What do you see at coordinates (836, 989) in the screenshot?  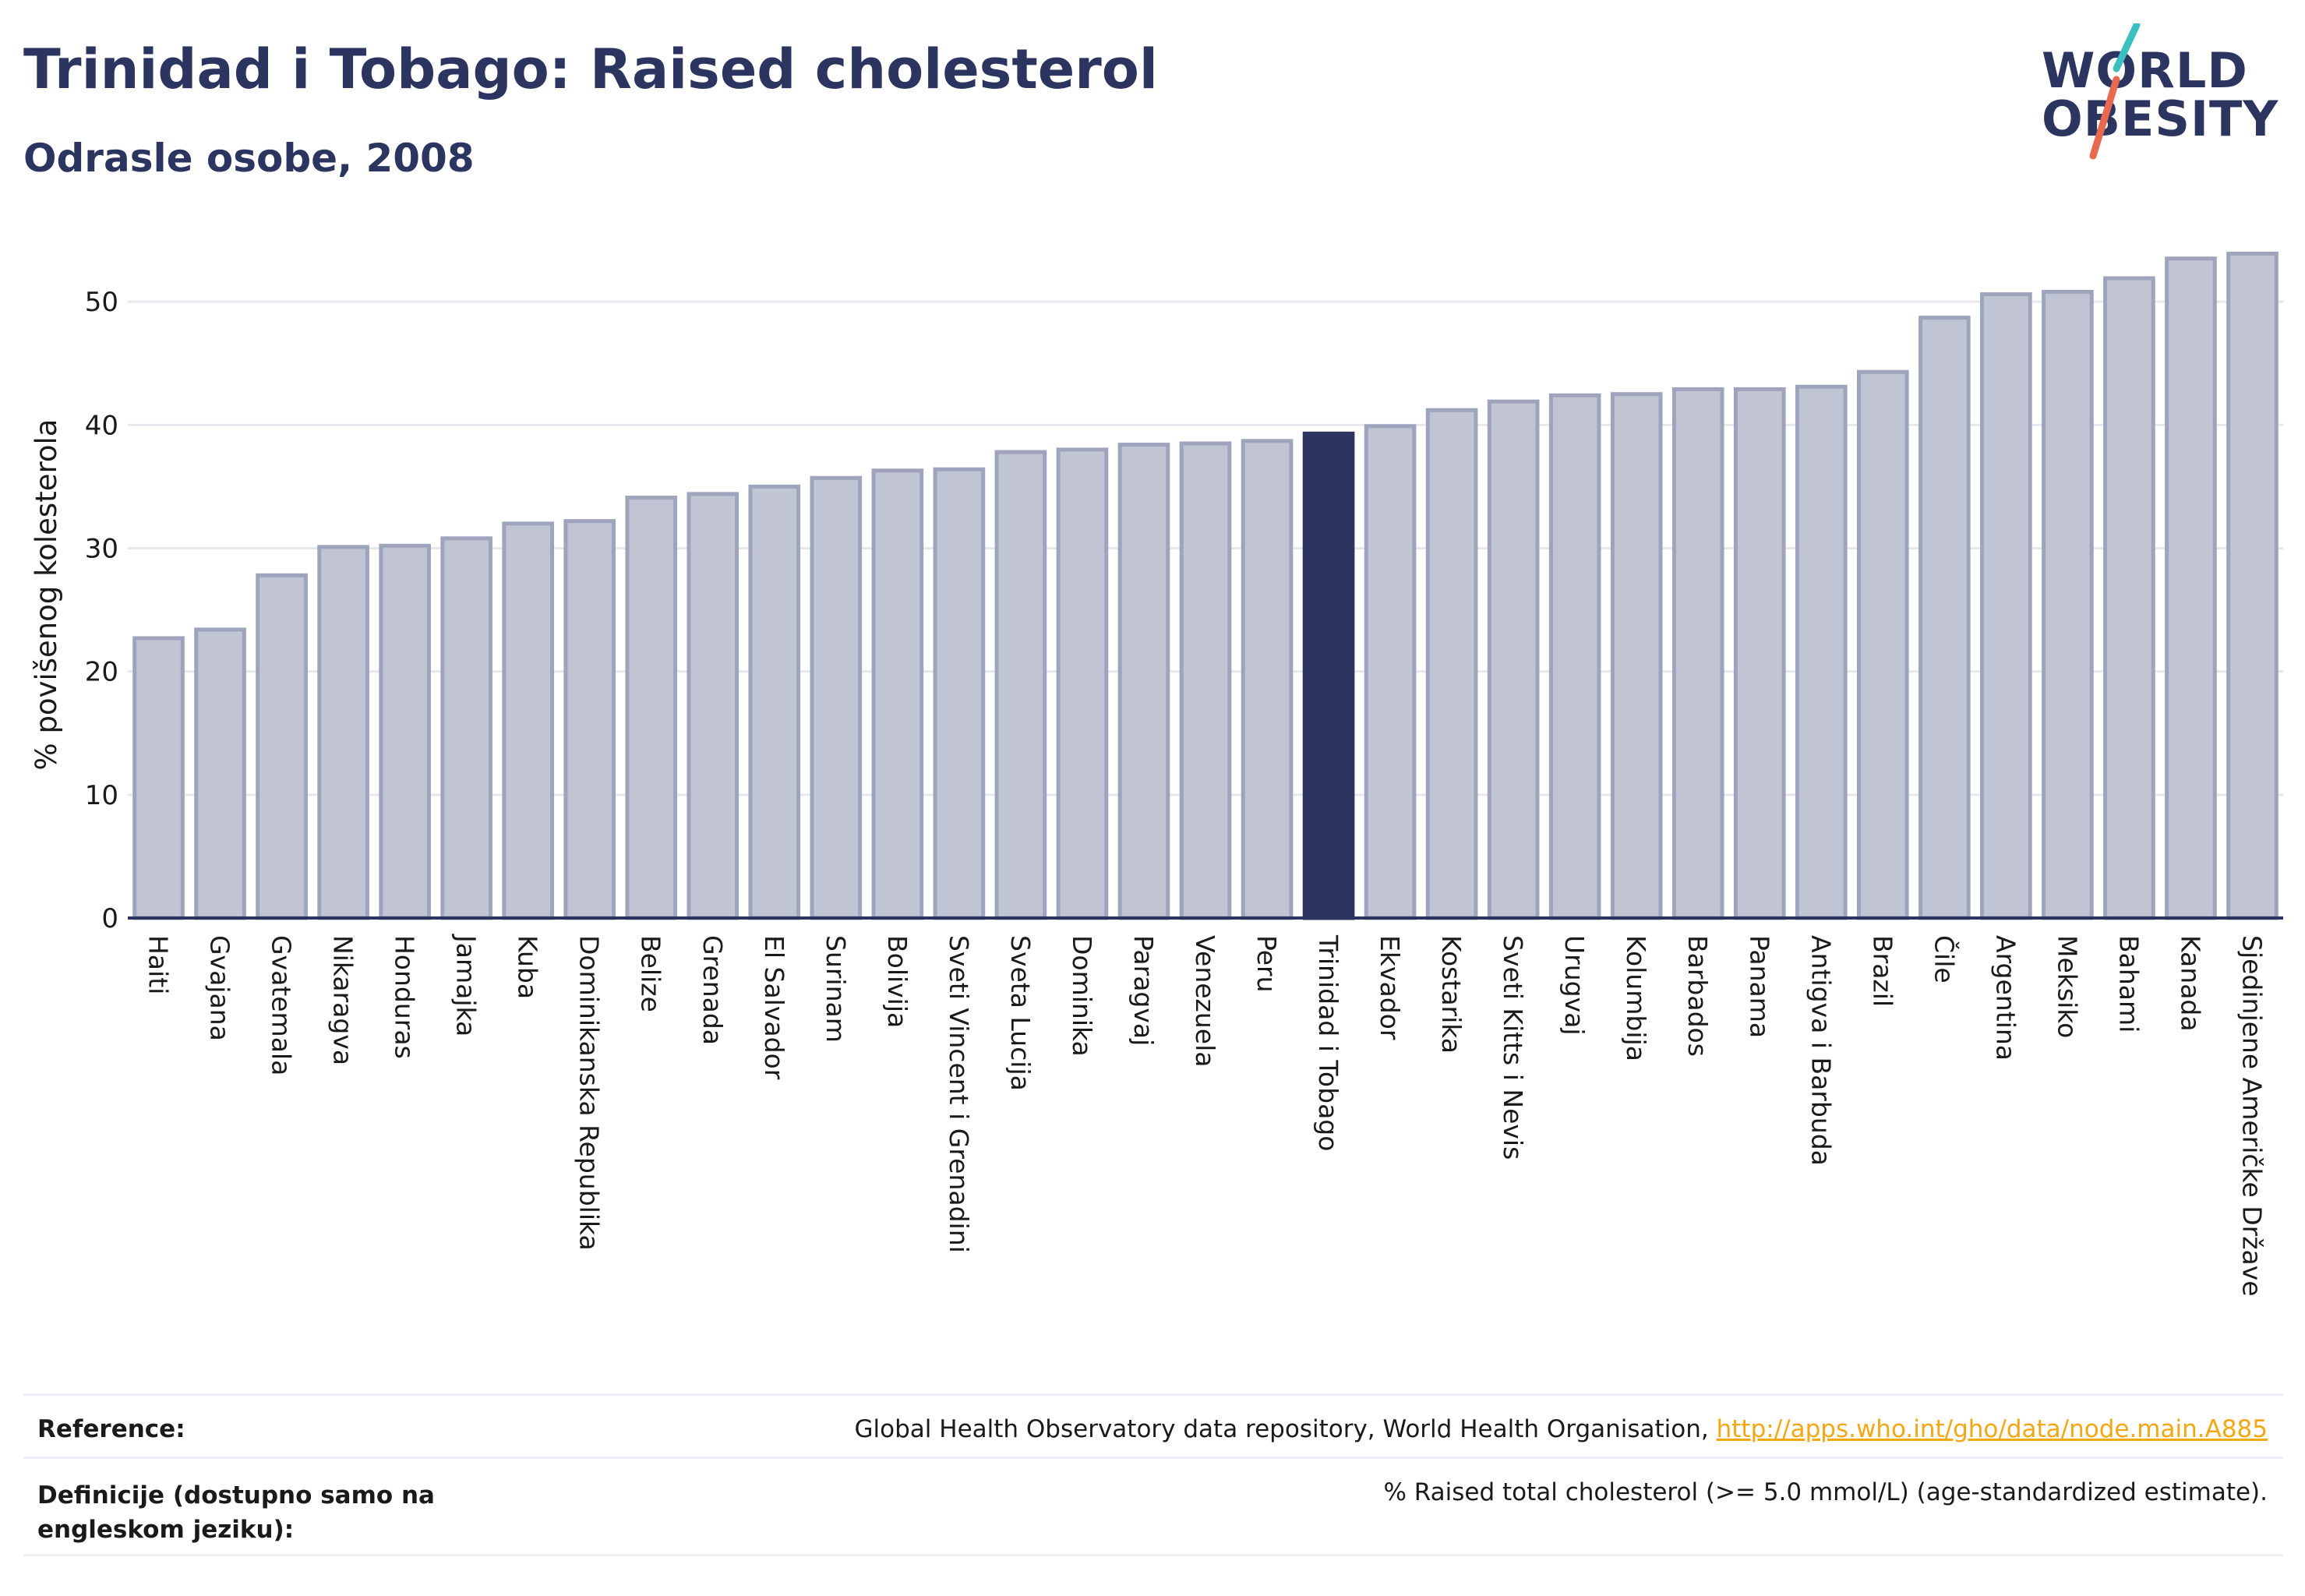 I see `x-tick-label: Surinam` at bounding box center [836, 989].